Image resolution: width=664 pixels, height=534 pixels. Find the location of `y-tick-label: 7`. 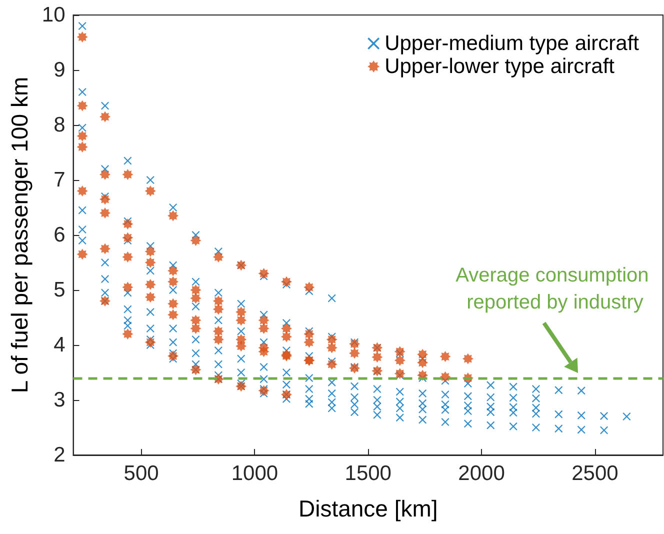

y-tick-label: 7 is located at coordinates (60, 180).